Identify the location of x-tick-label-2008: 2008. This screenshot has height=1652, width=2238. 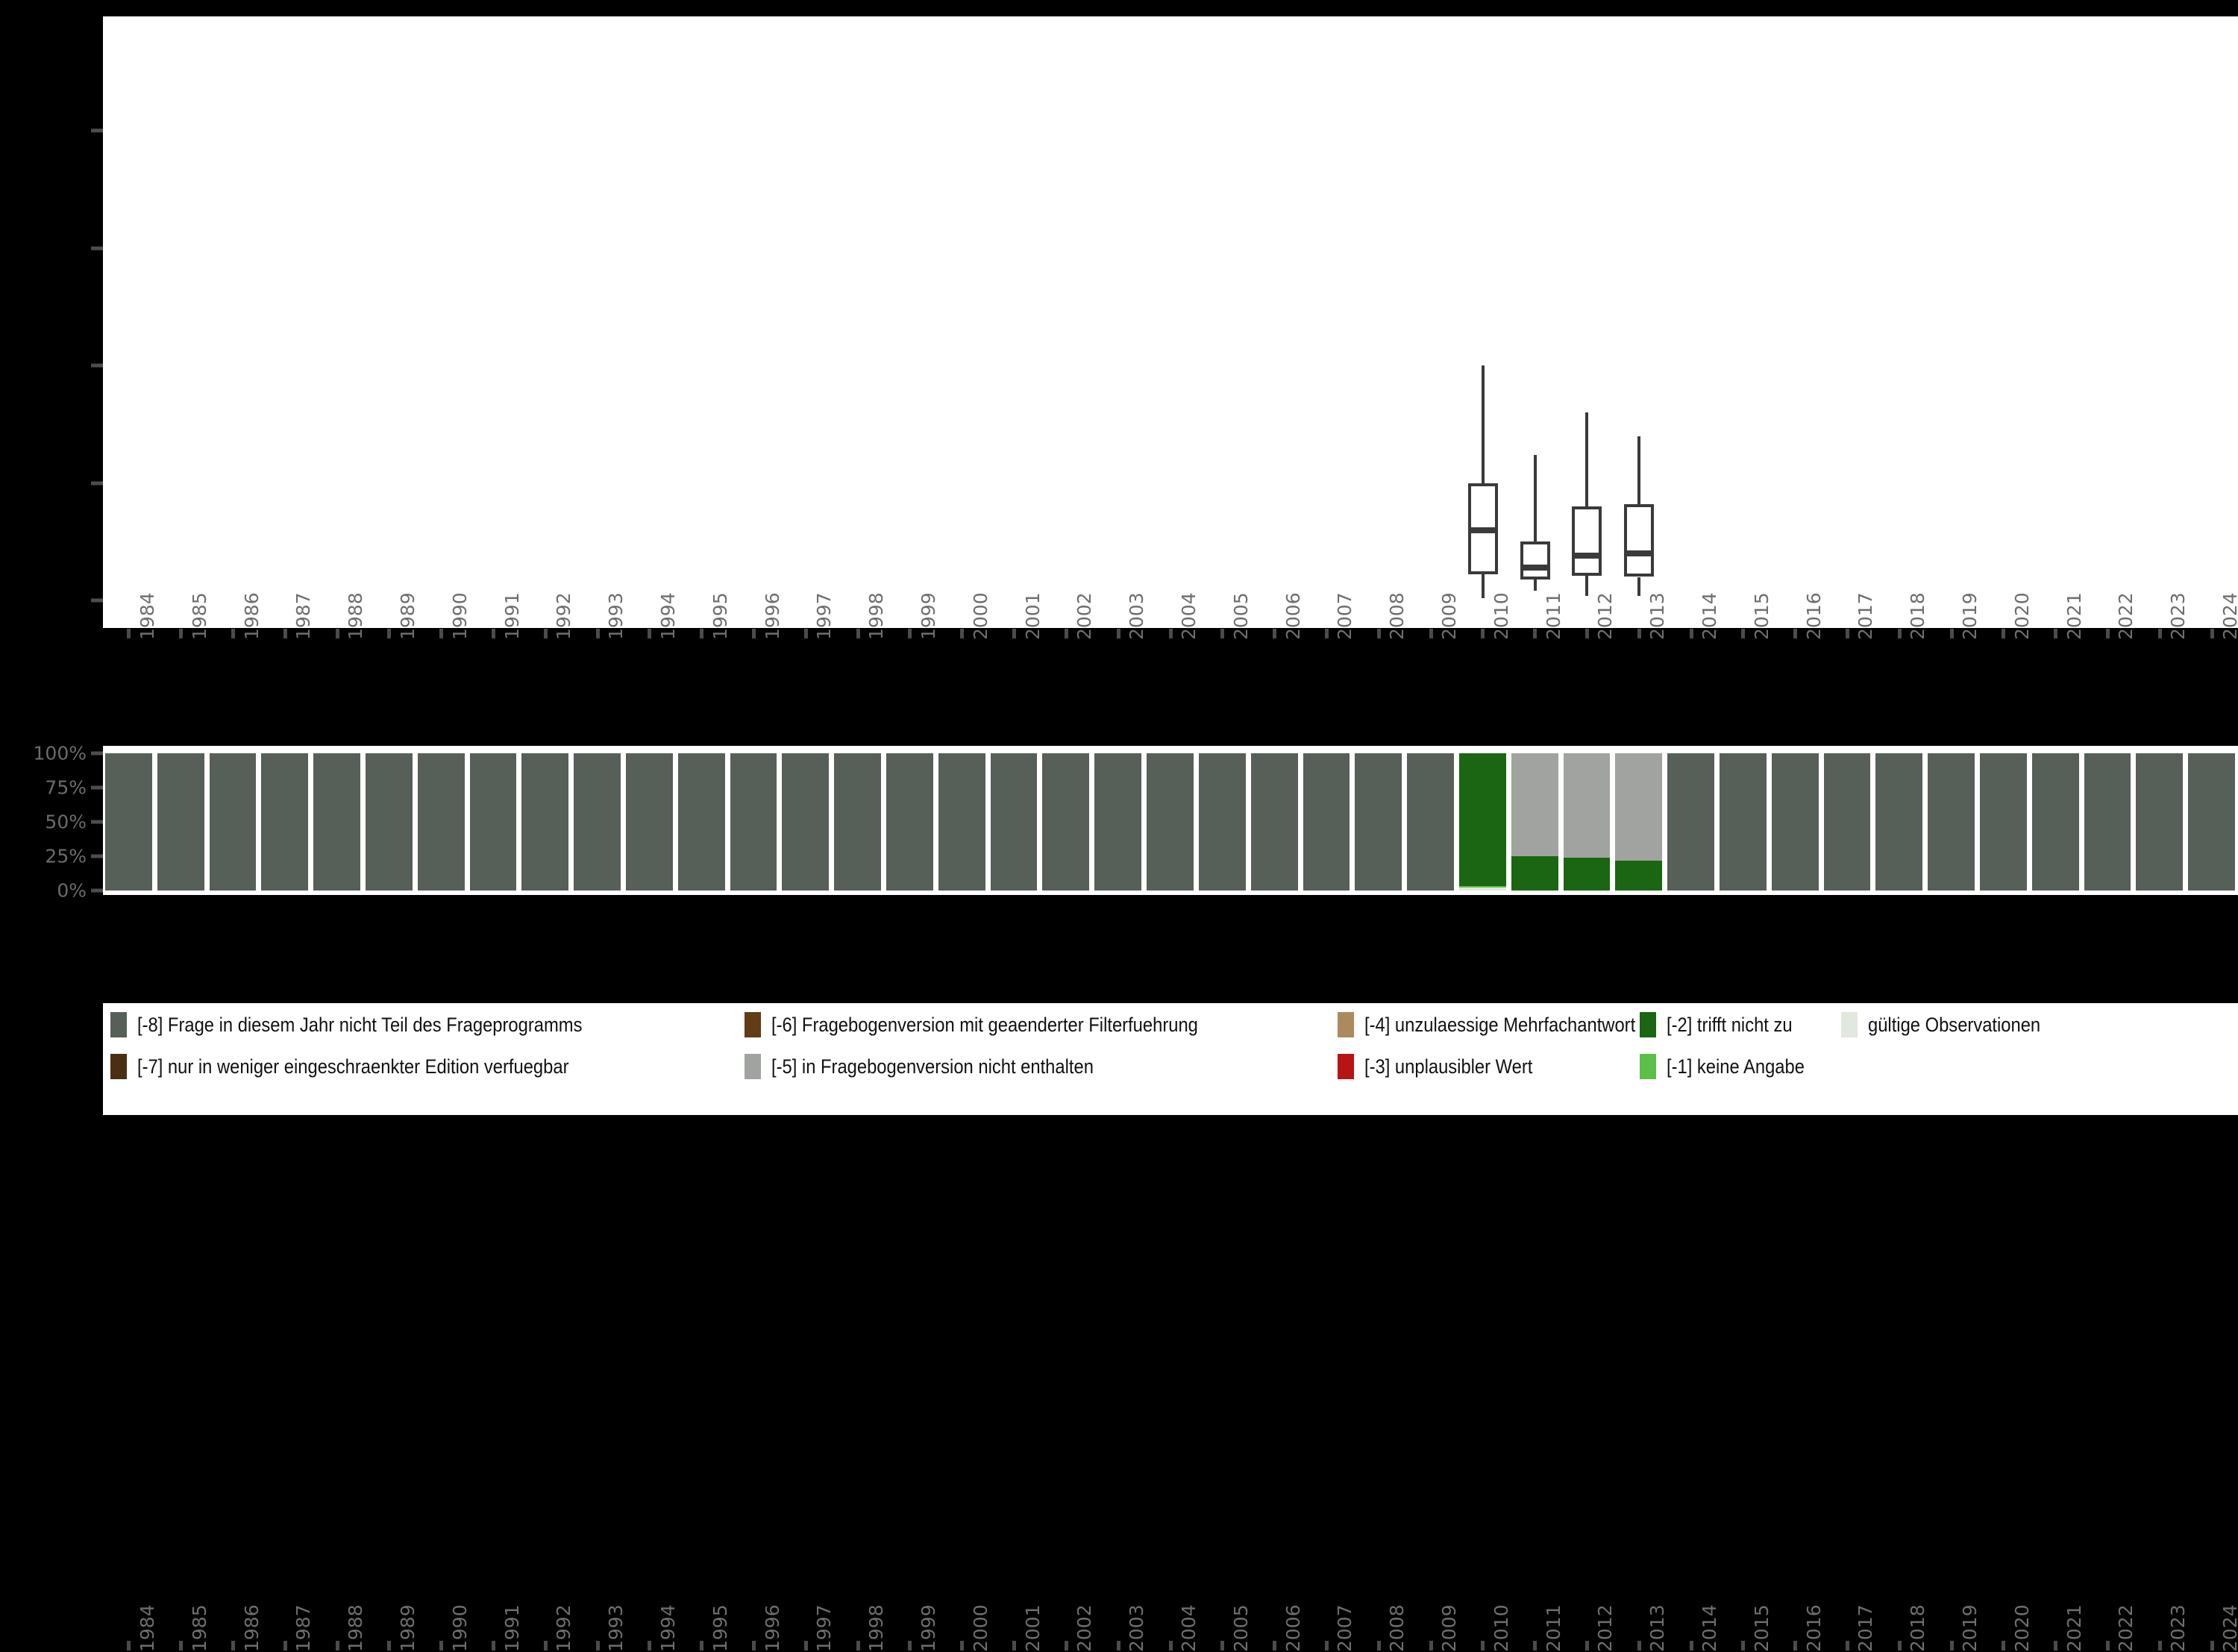
(1397, 1628).